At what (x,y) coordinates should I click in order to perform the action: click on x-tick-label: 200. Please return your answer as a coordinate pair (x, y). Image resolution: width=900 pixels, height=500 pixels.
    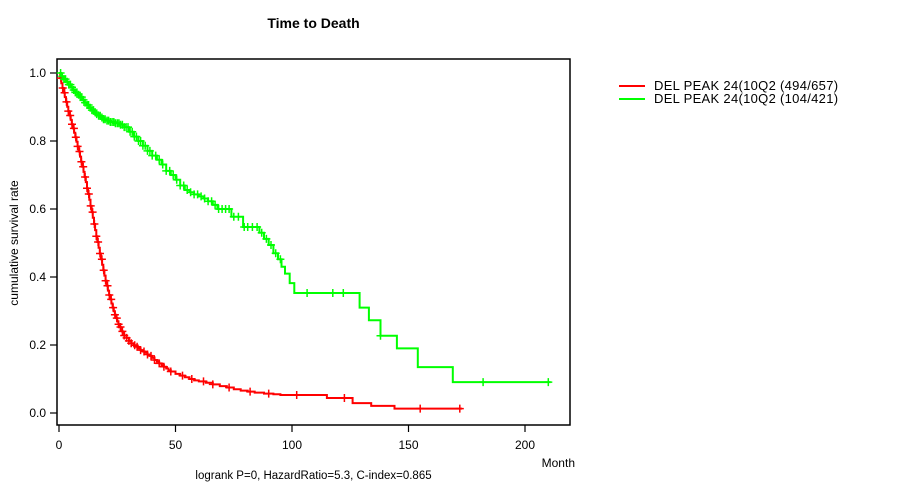
    Looking at the image, I should click on (525, 445).